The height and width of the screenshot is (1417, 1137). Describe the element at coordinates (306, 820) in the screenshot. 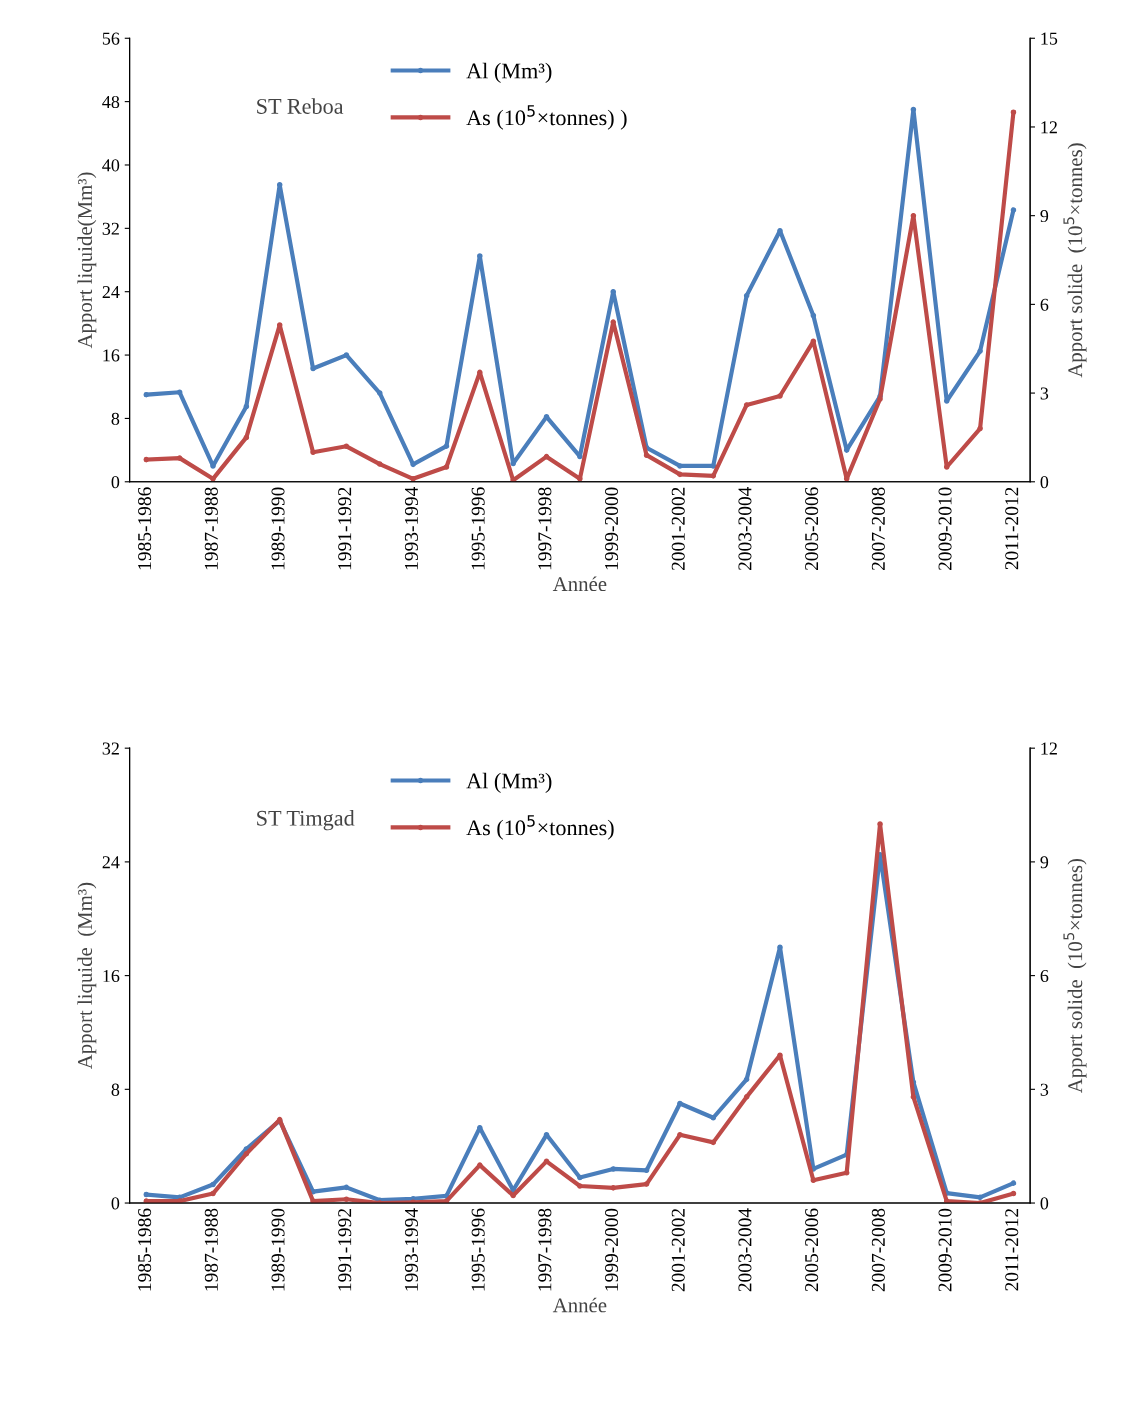

I see `annotation: ST Timgad` at that location.